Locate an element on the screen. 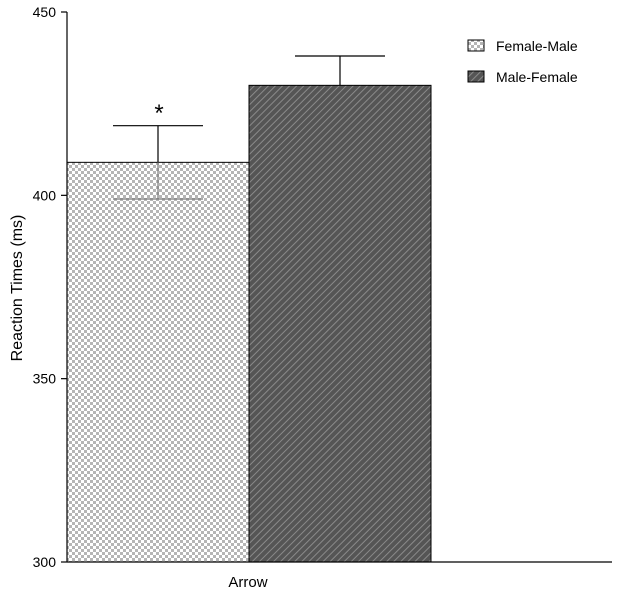 This screenshot has width=624, height=596. legend-label-female-male: Female-Male is located at coordinates (537, 46).